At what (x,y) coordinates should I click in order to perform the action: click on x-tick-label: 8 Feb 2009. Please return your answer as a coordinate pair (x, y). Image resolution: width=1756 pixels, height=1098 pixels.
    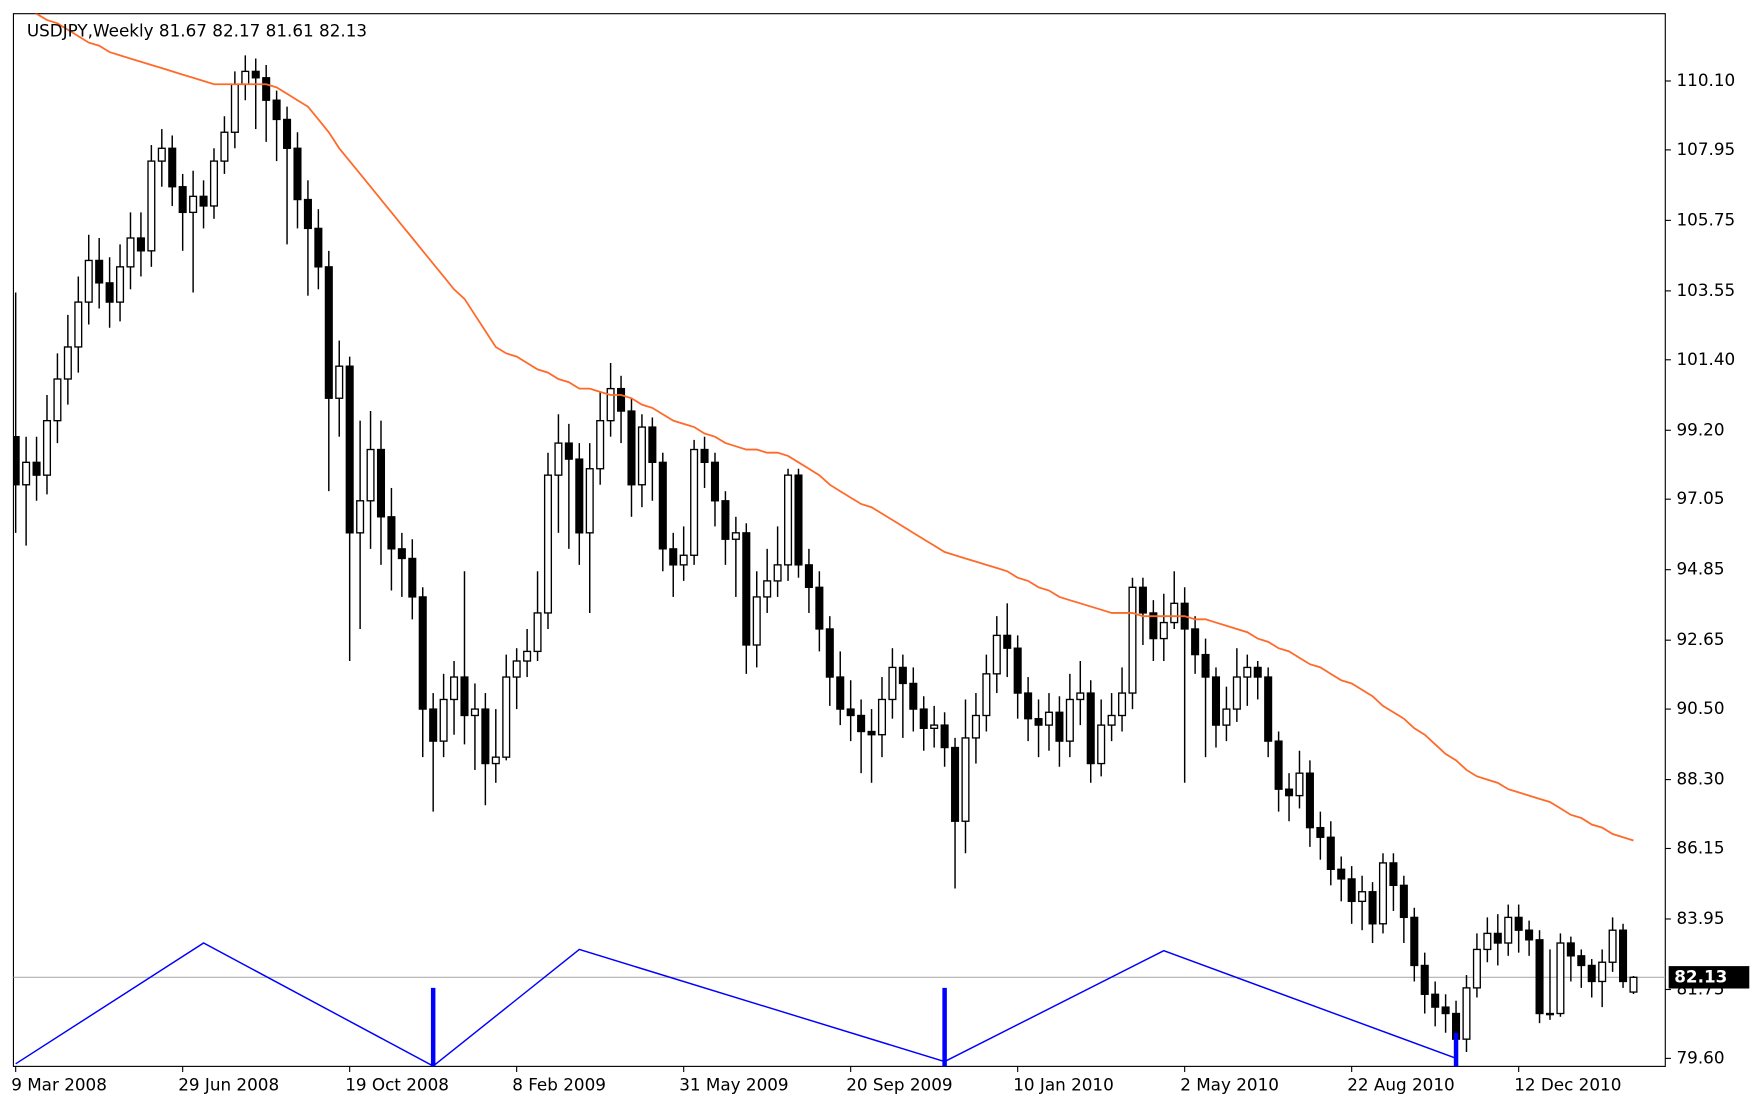
    Looking at the image, I should click on (559, 1084).